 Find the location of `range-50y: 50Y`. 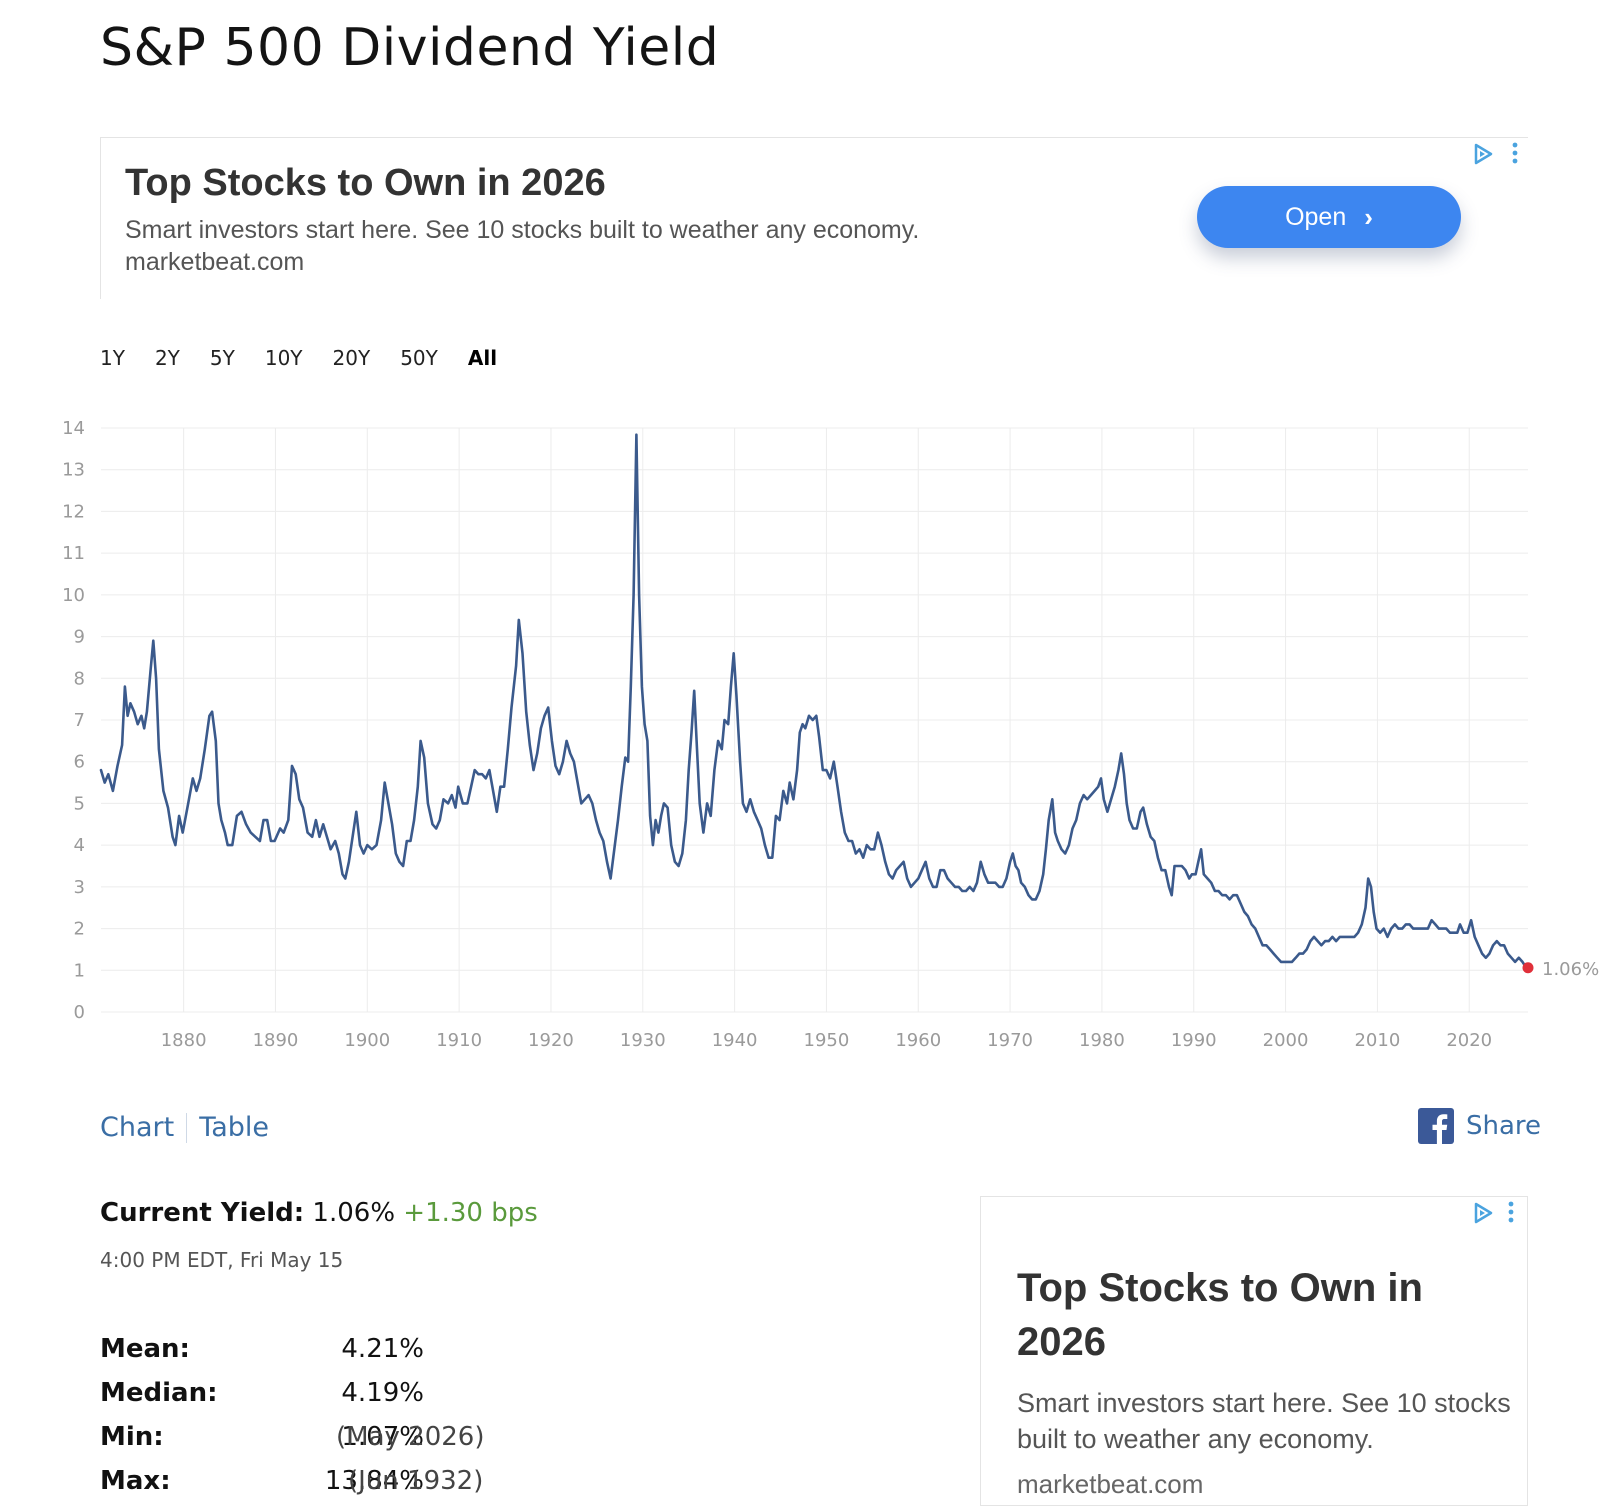

range-50y: 50Y is located at coordinates (419, 358).